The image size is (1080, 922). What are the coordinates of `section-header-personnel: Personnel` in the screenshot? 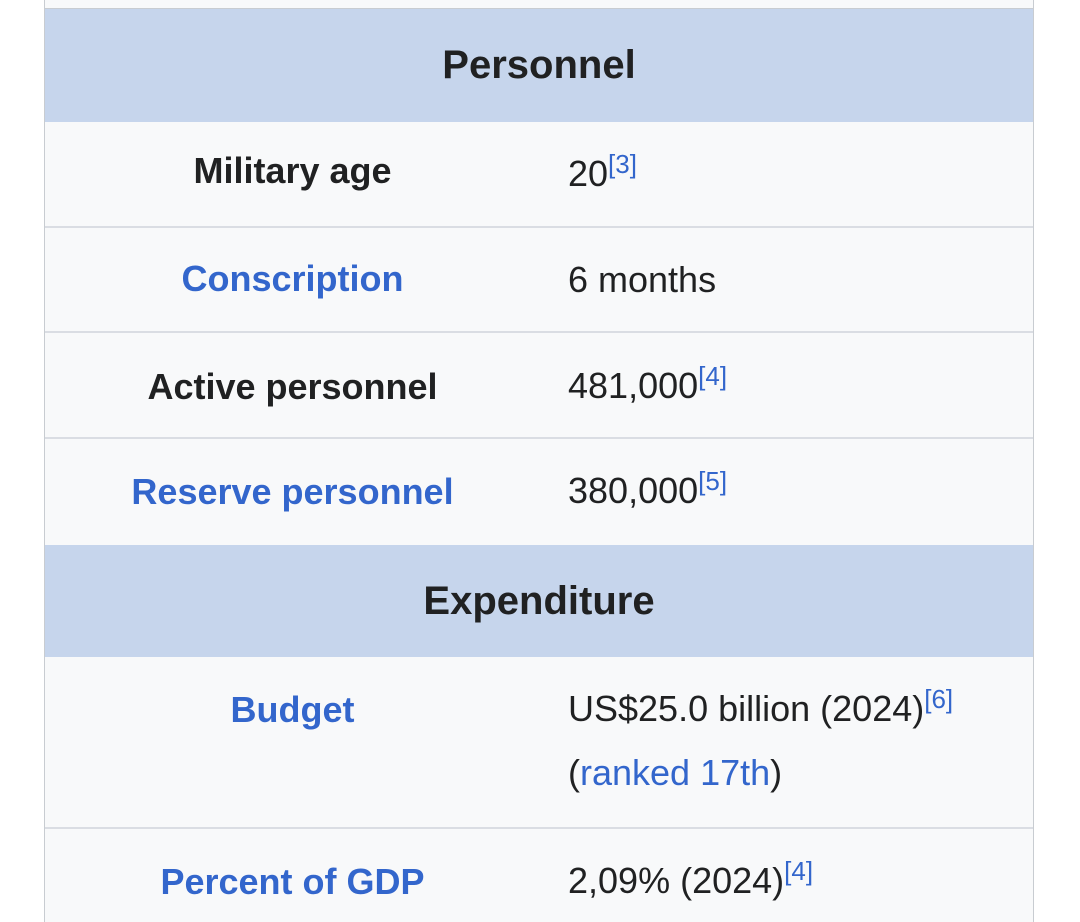 It's located at (539, 65).